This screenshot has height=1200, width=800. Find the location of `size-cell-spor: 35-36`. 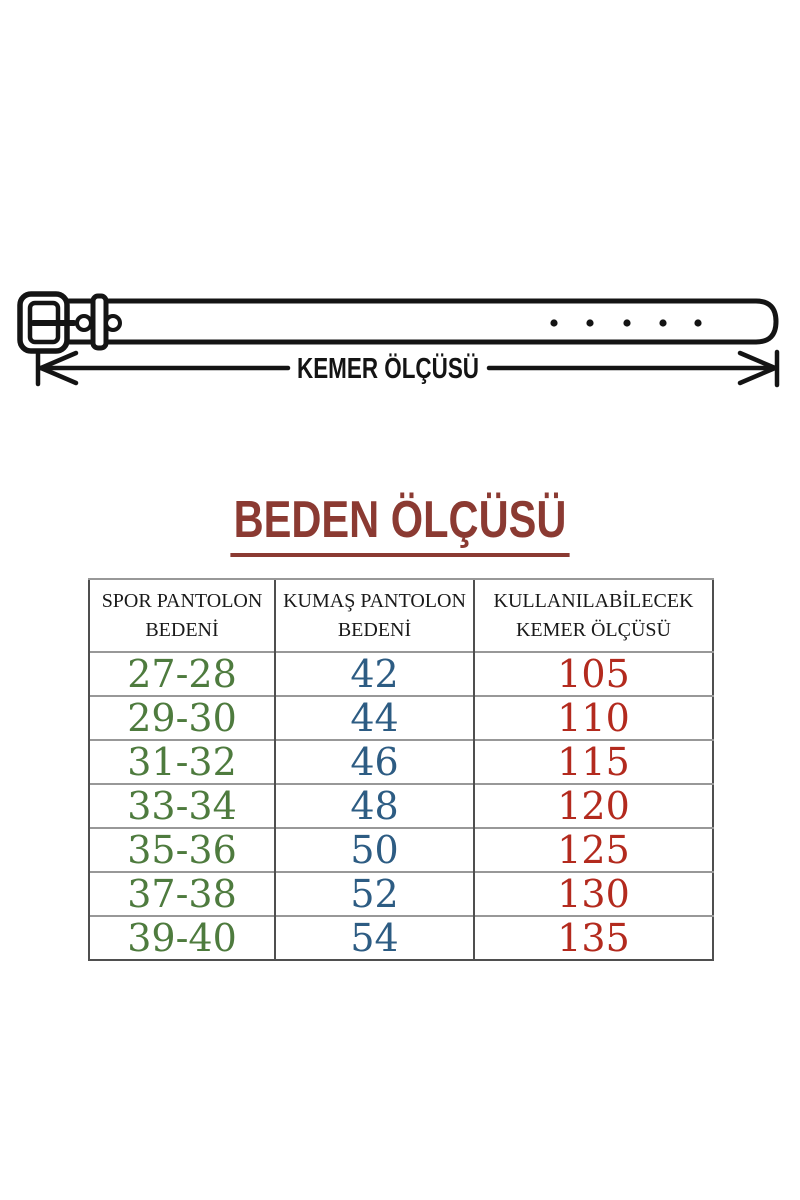

size-cell-spor: 35-36 is located at coordinates (181, 849).